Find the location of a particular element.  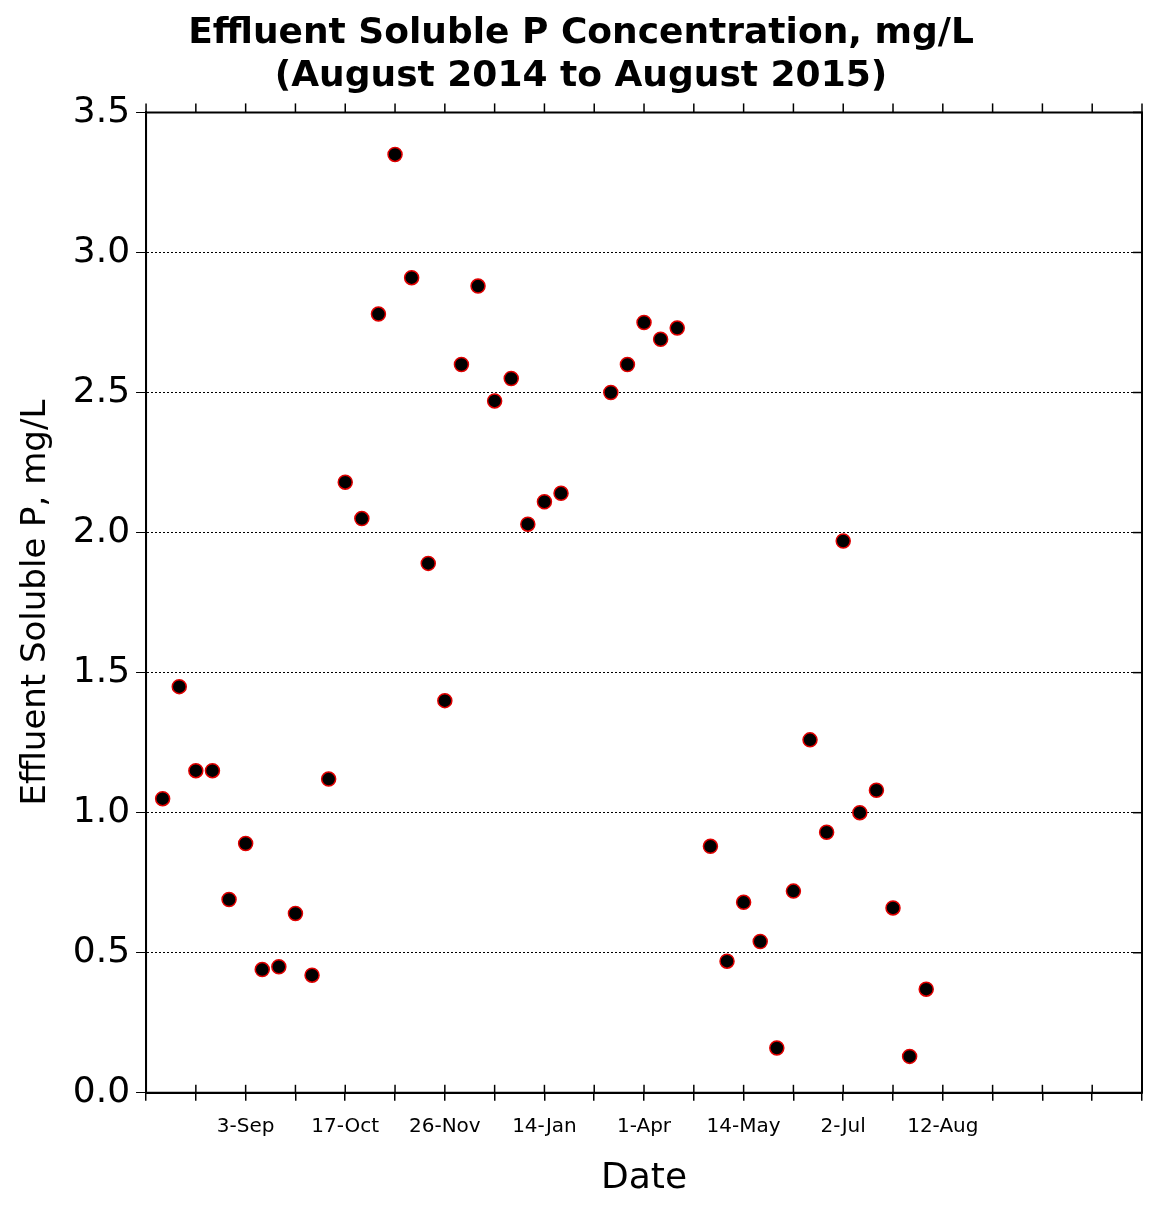

x-tick-label: 1-Apr is located at coordinates (644, 1125).